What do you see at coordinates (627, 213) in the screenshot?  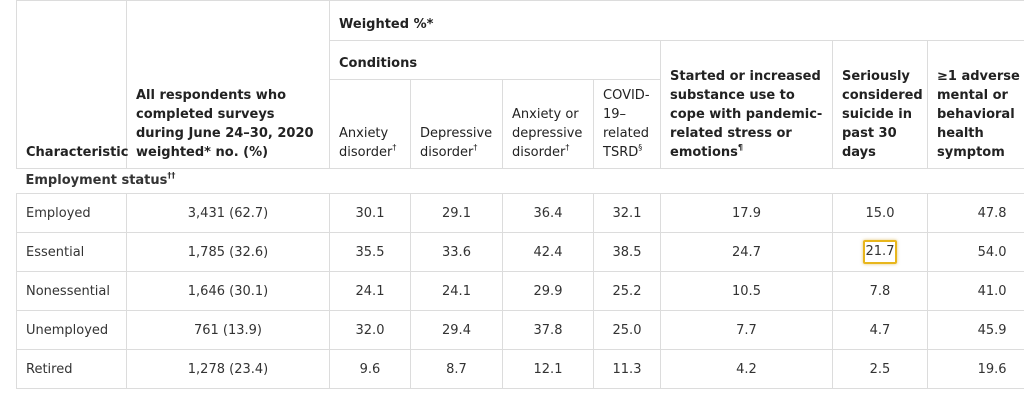 I see `table-cell: 32.1` at bounding box center [627, 213].